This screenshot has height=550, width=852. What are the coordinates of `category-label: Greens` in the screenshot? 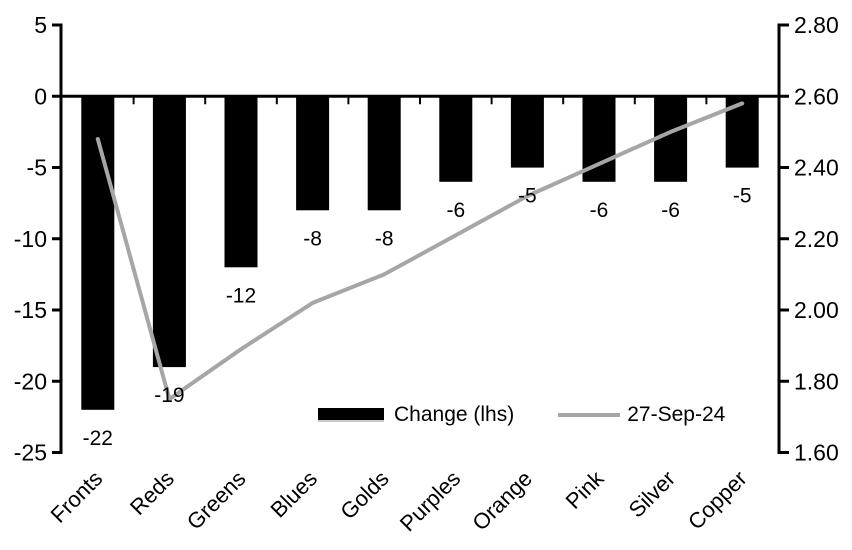 It's located at (216, 500).